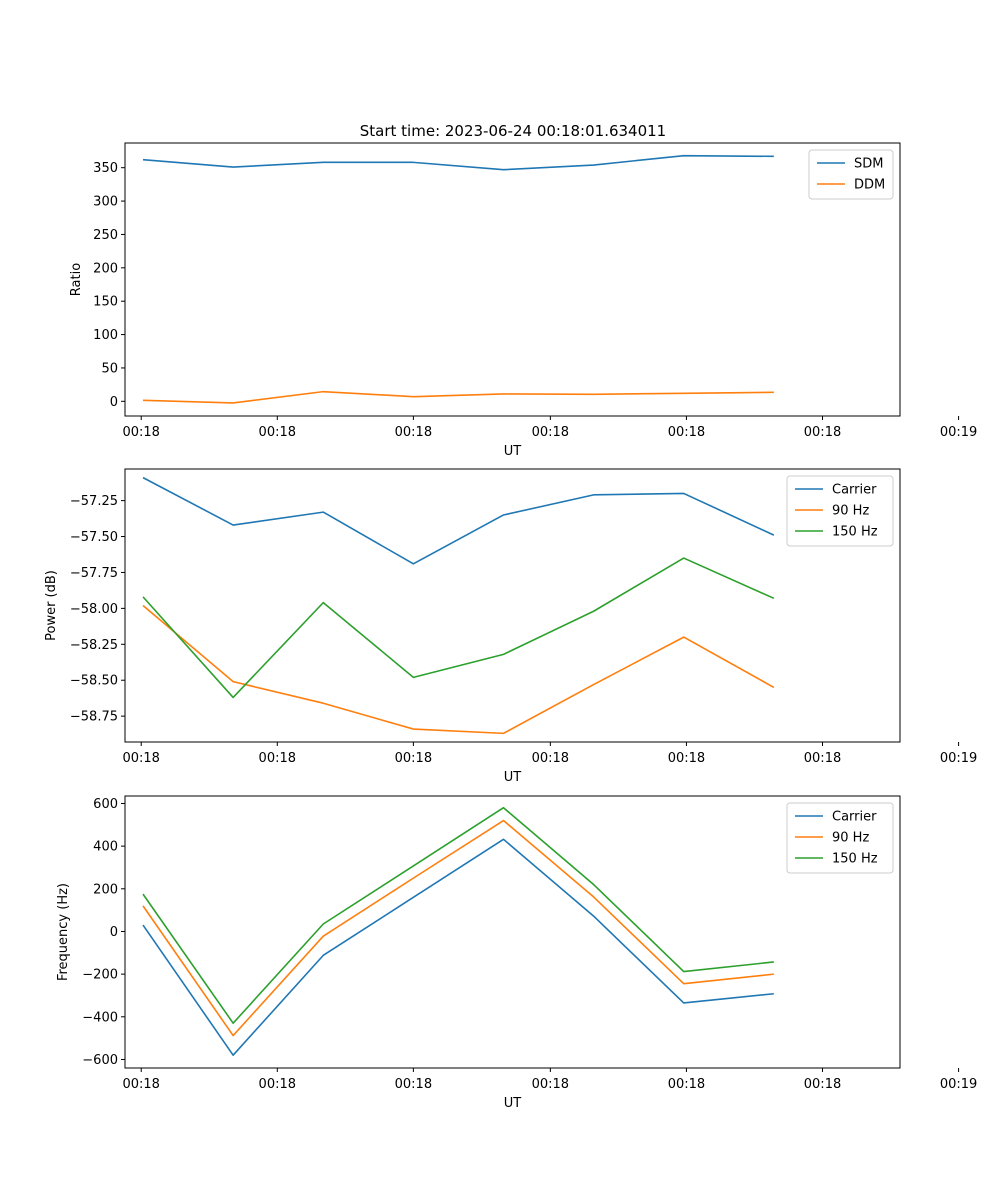 This screenshot has width=1000, height=1200. What do you see at coordinates (94, 537) in the screenshot?
I see `y-tick-label: −57.50` at bounding box center [94, 537].